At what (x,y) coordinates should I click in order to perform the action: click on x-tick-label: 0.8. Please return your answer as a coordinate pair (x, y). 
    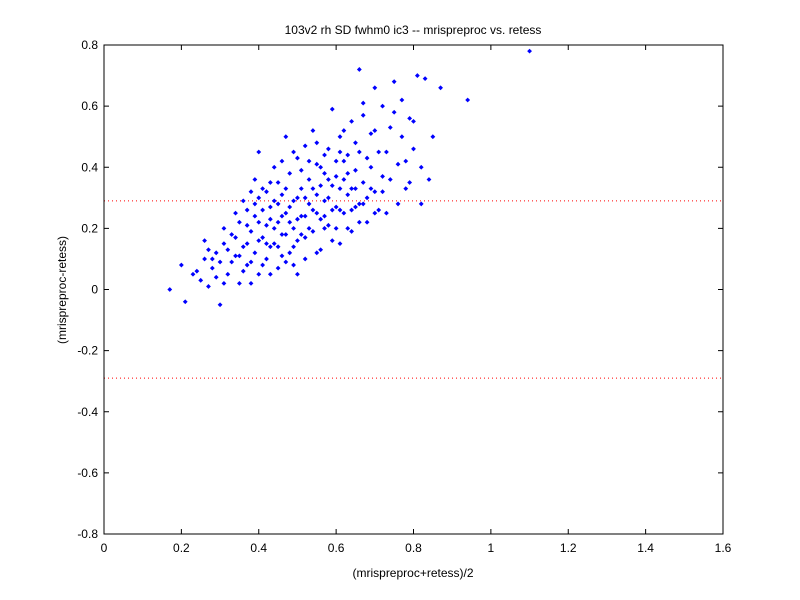
    Looking at the image, I should click on (413, 548).